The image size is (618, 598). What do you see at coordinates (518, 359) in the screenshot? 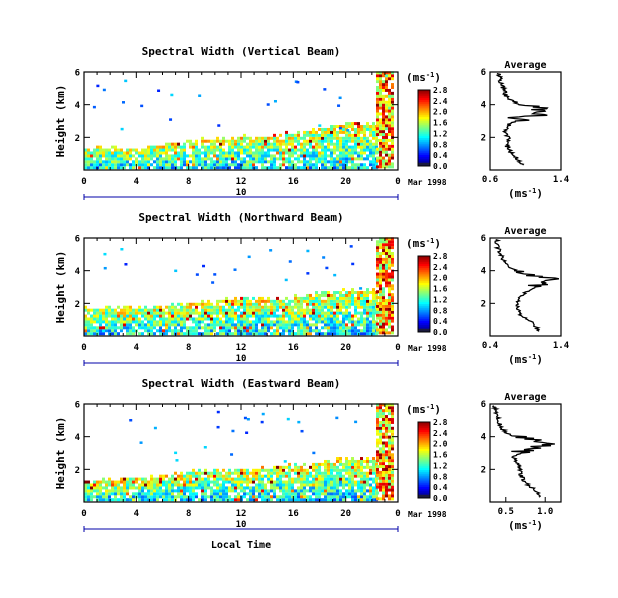
I see `avg-unit-open: (ms` at bounding box center [518, 359].